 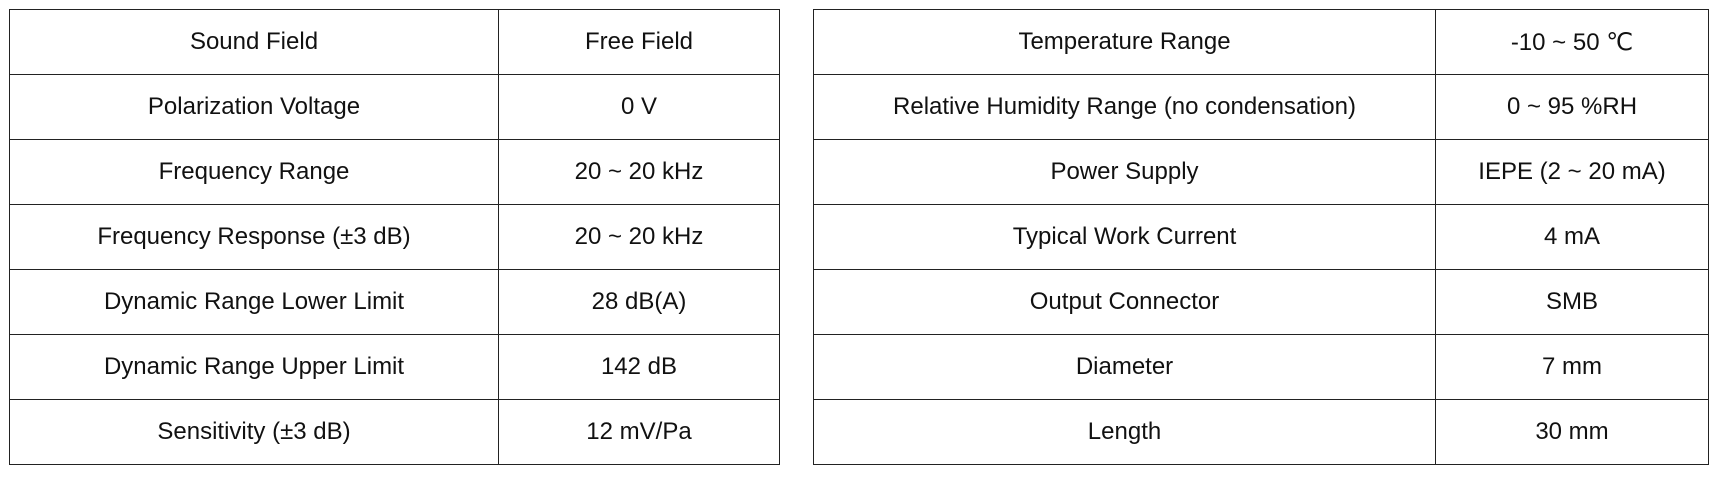 I want to click on spec-value: 142 dB, so click(x=639, y=367).